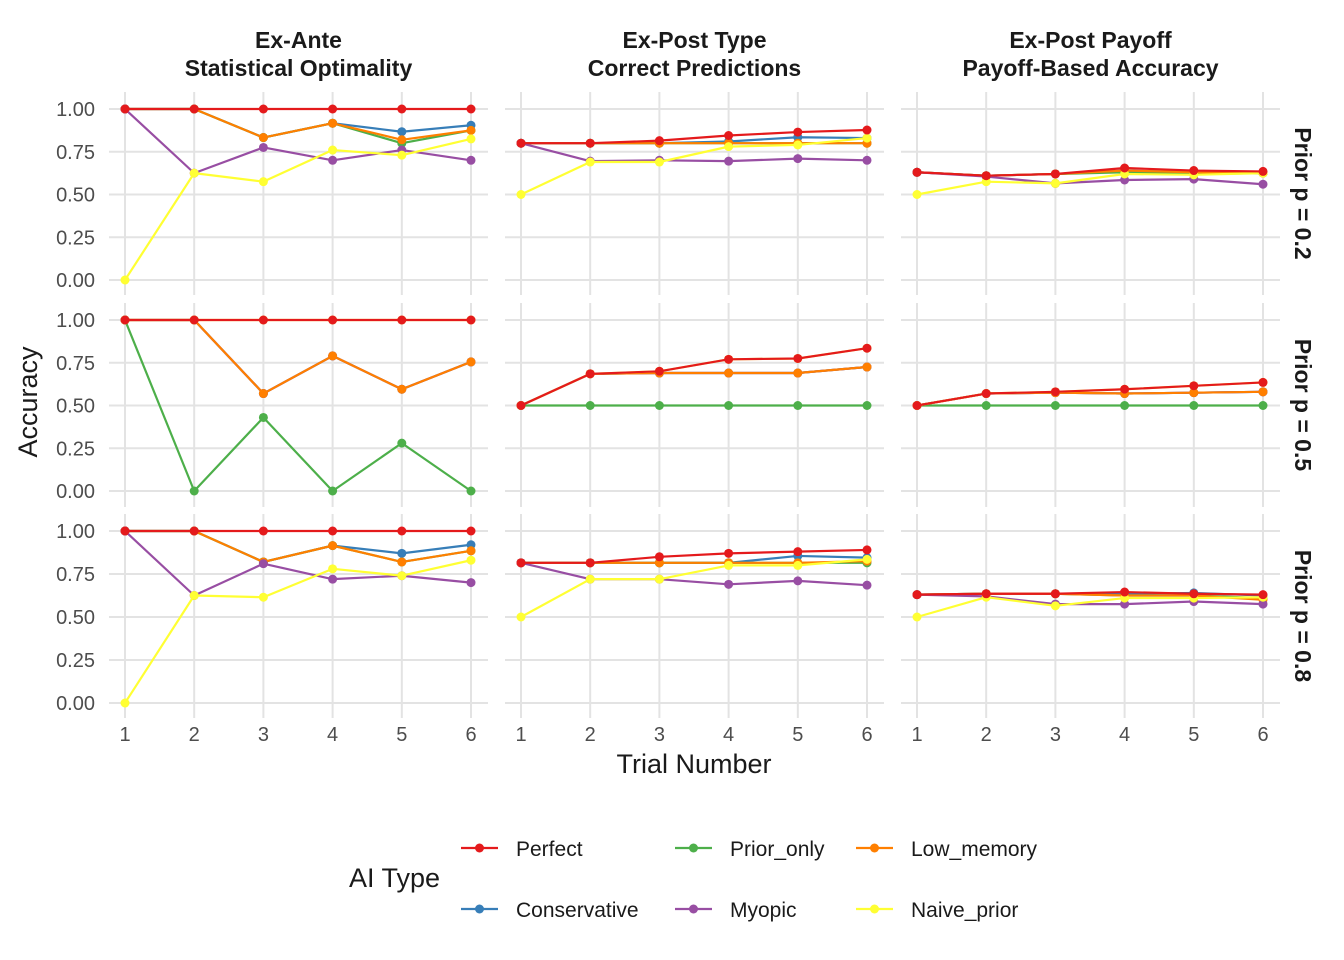  What do you see at coordinates (298, 40) in the screenshot?
I see `column-title-1-line-1: Ex-Ante` at bounding box center [298, 40].